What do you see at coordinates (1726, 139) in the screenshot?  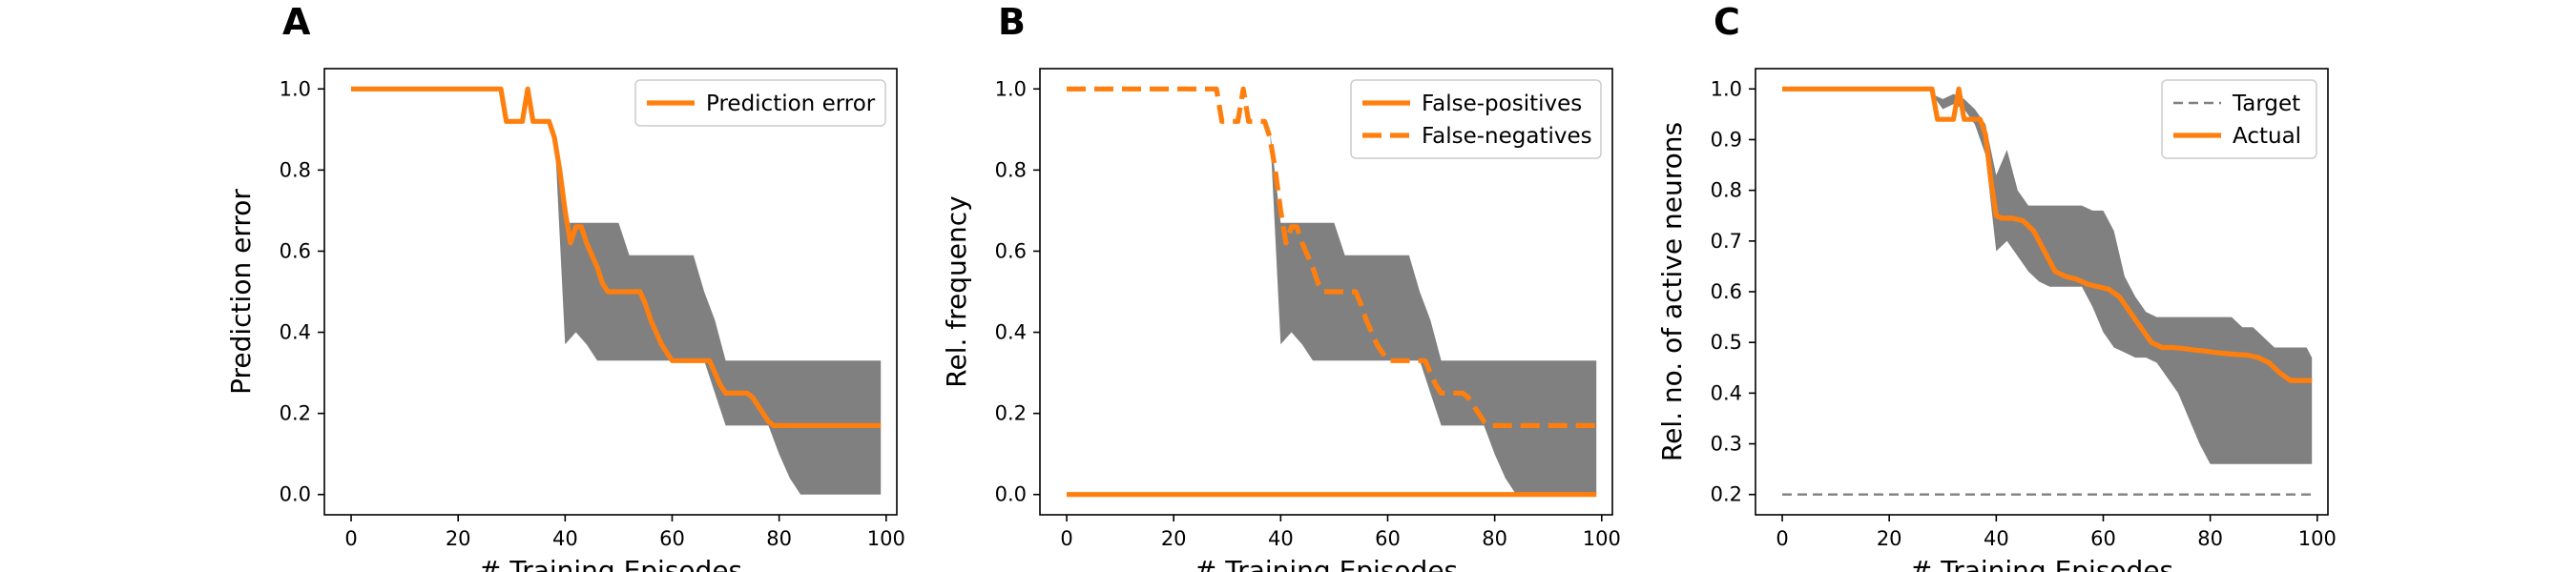 I see `y-tick-label: 0.9` at bounding box center [1726, 139].